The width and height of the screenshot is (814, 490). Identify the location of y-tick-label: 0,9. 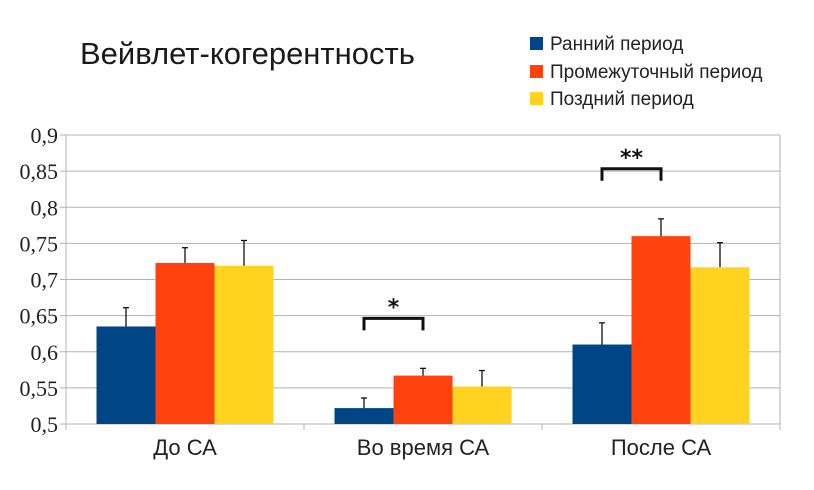
(45, 135).